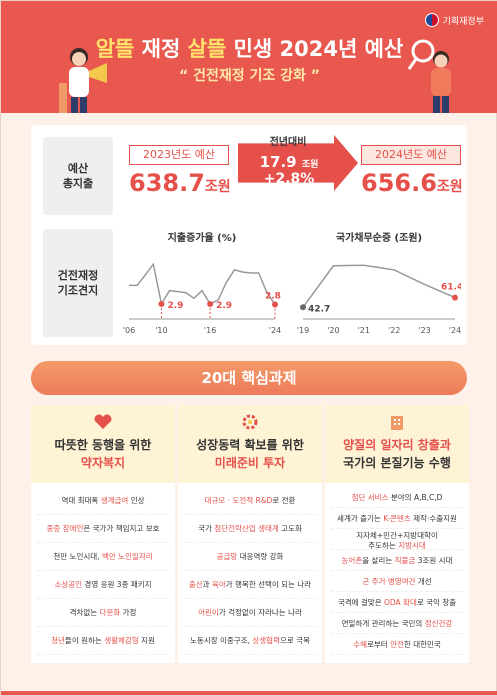 This screenshot has width=497, height=696. What do you see at coordinates (103, 613) in the screenshot?
I see `task-item: 격차없는 다문화 가정` at bounding box center [103, 613].